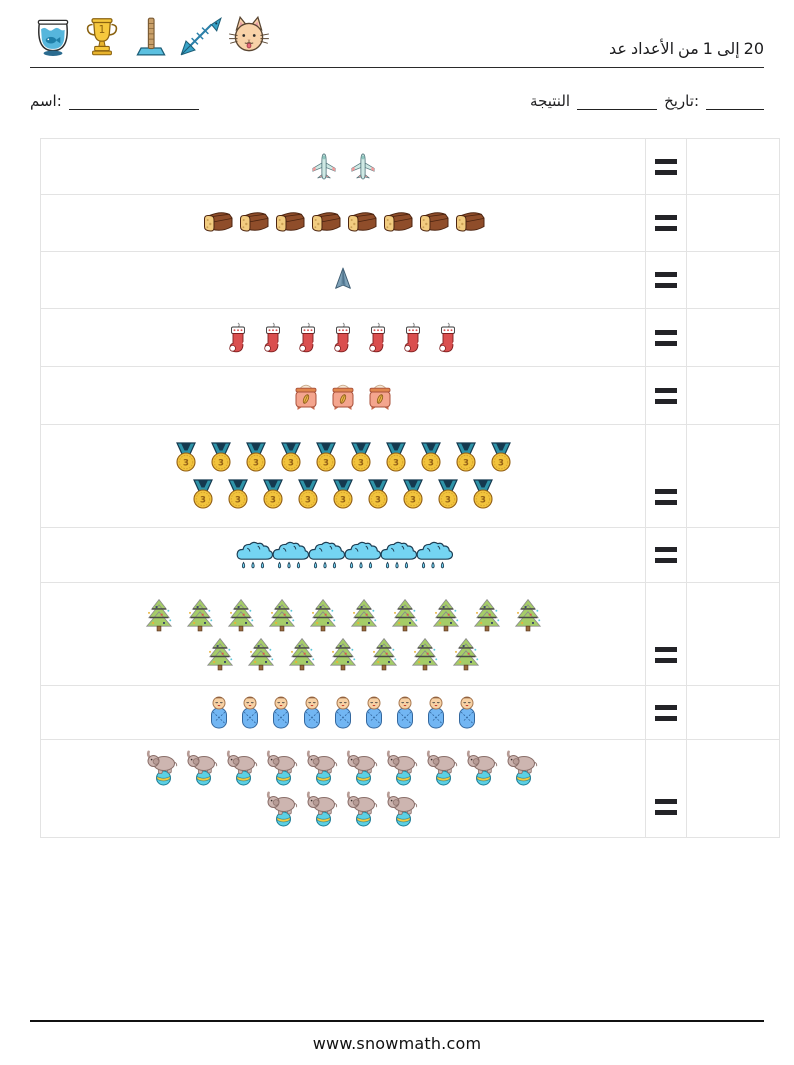  What do you see at coordinates (249, 36) in the screenshot?
I see `cat-icon` at bounding box center [249, 36].